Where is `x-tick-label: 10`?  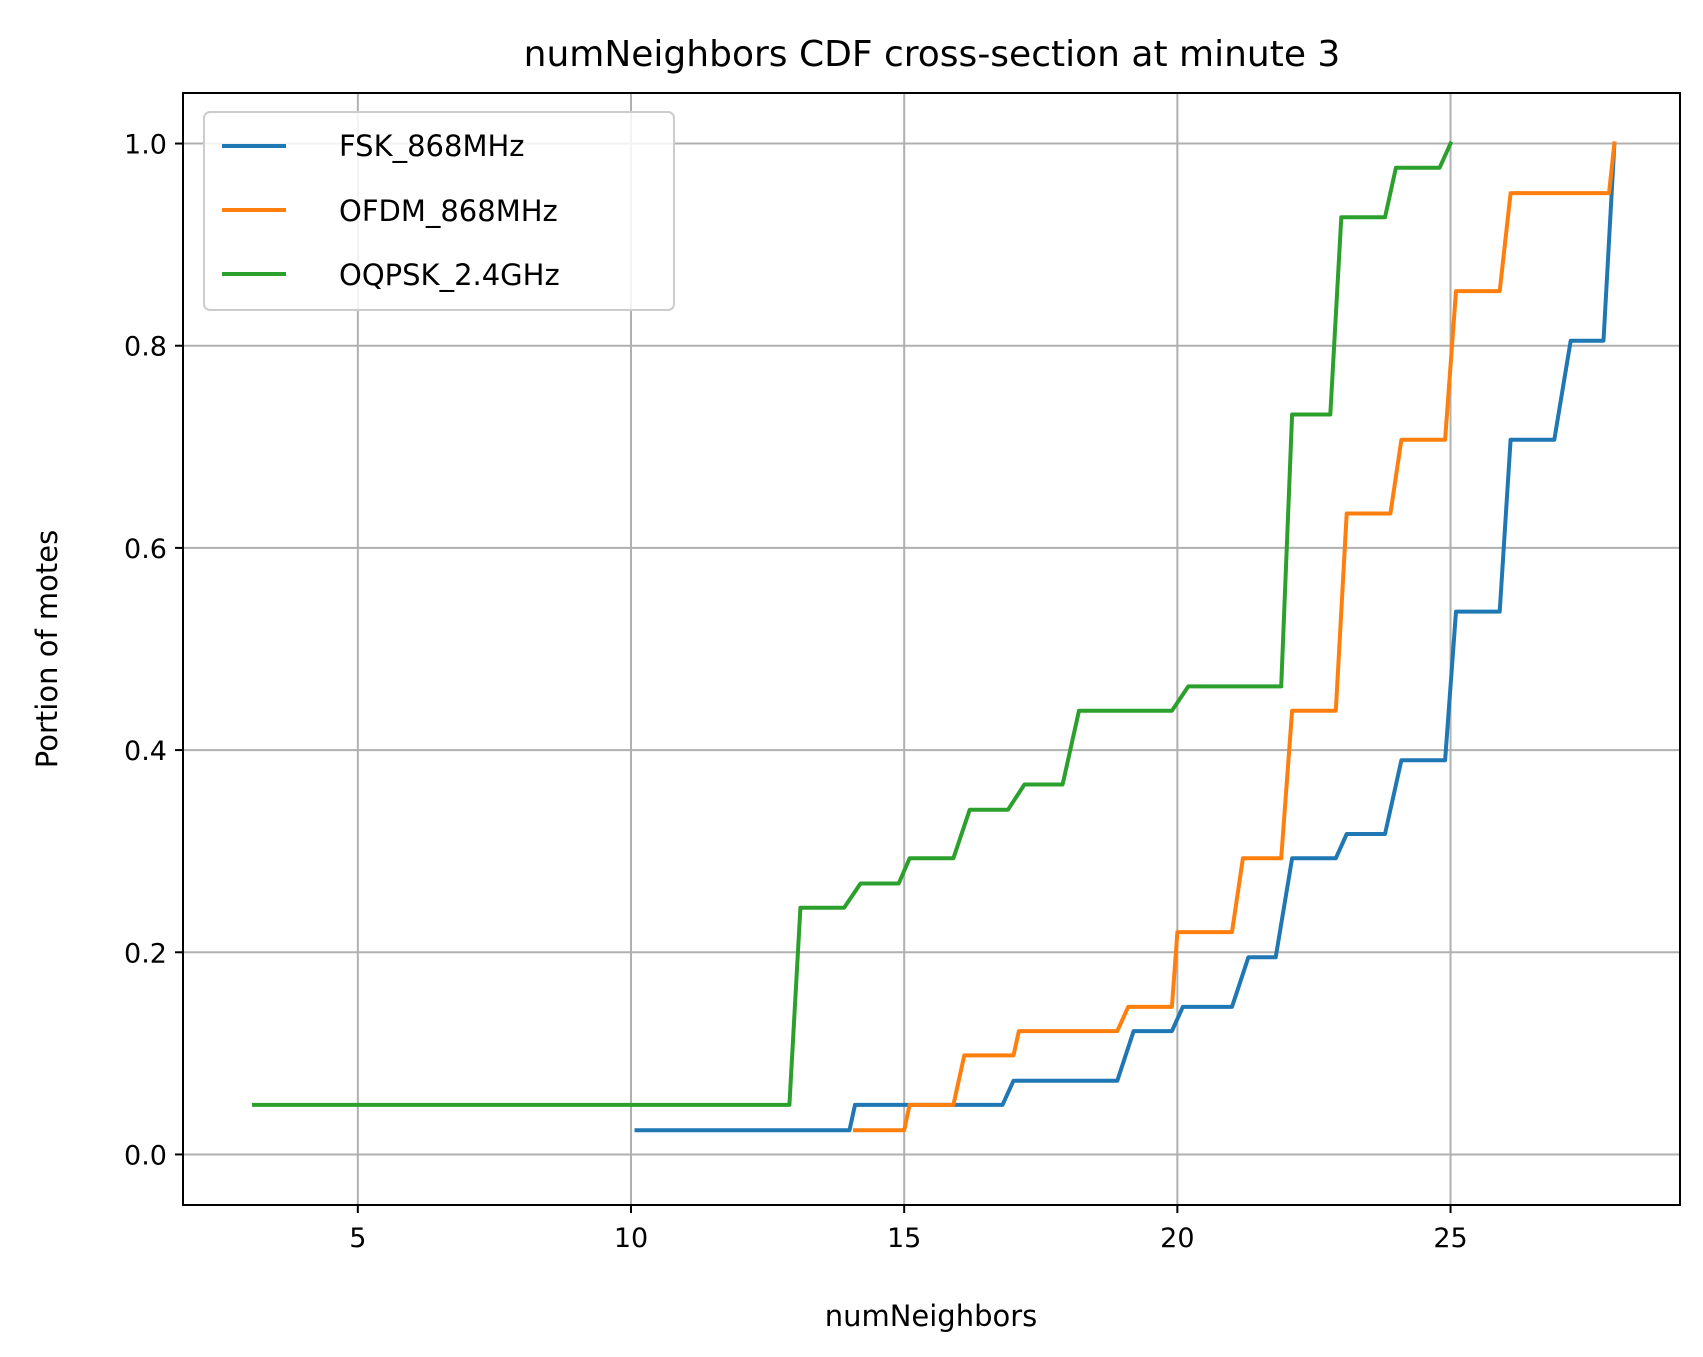
x-tick-label: 10 is located at coordinates (631, 1238).